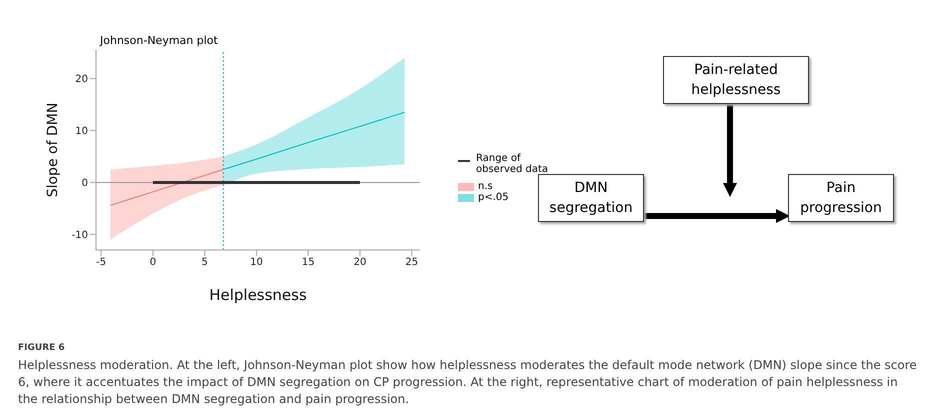  Describe the element at coordinates (256, 262) in the screenshot. I see `x-tick-label: 10` at that location.